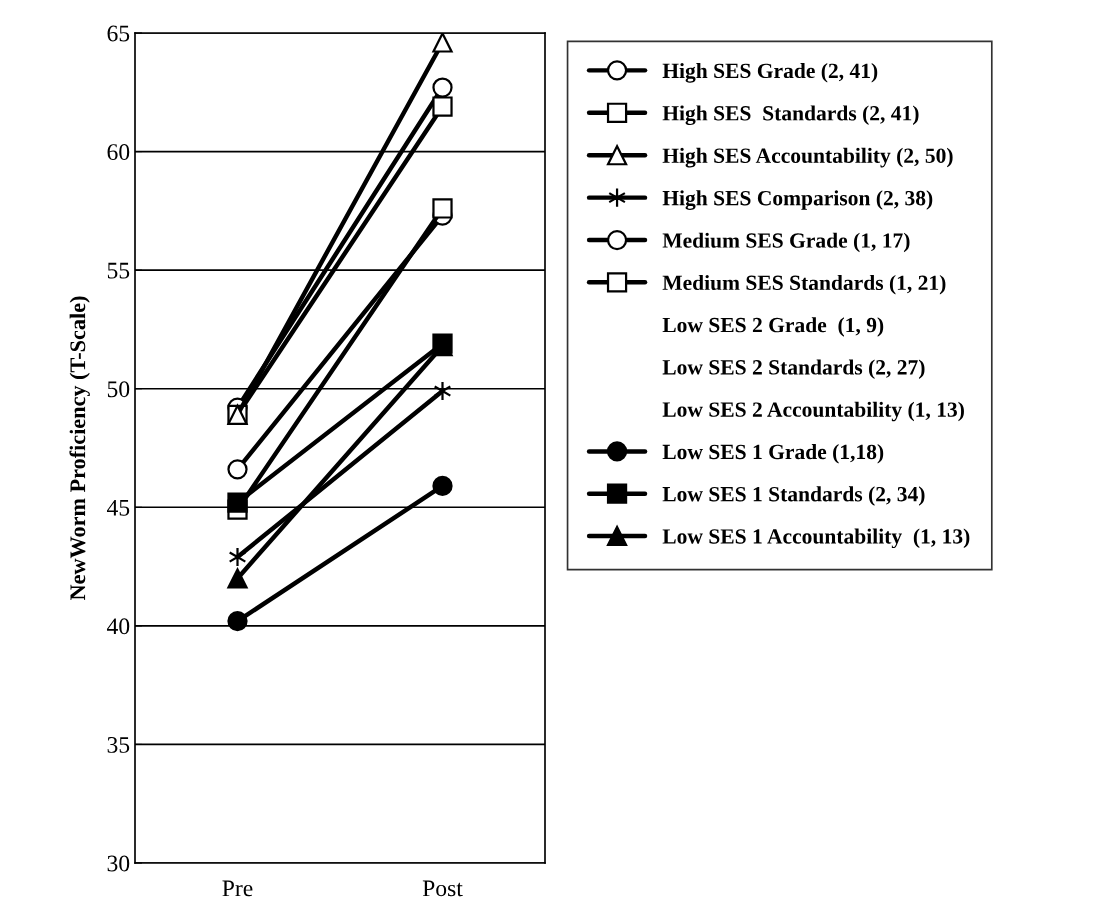  What do you see at coordinates (816, 538) in the screenshot?
I see `legend-label: Low SES 1 Accountability (1, 13)` at bounding box center [816, 538].